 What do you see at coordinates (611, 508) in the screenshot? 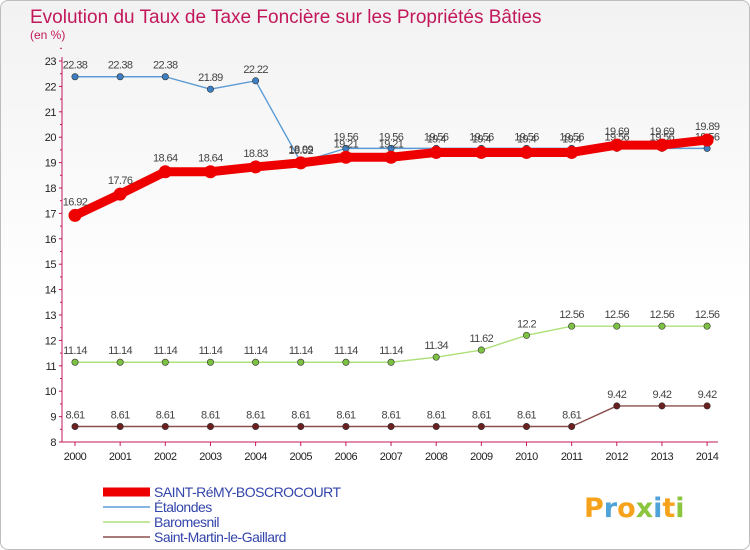
I see `logo-letter: r` at bounding box center [611, 508].